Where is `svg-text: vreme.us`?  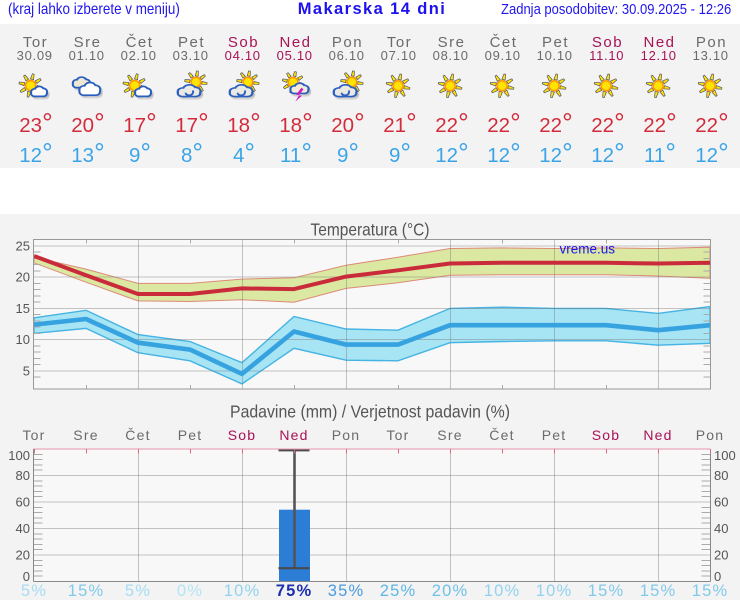
svg-text: vreme.us is located at coordinates (587, 249).